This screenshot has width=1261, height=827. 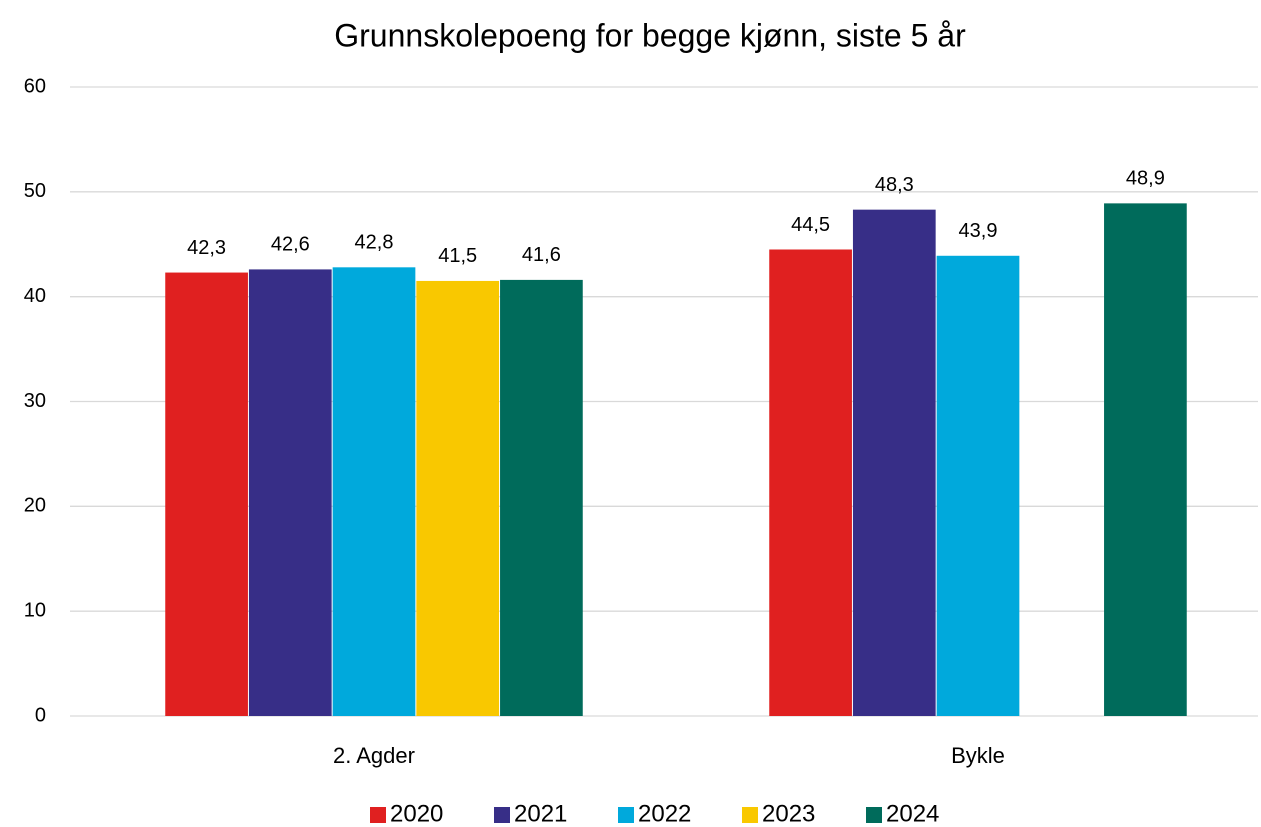 I want to click on value-label: 44,5, so click(x=810, y=225).